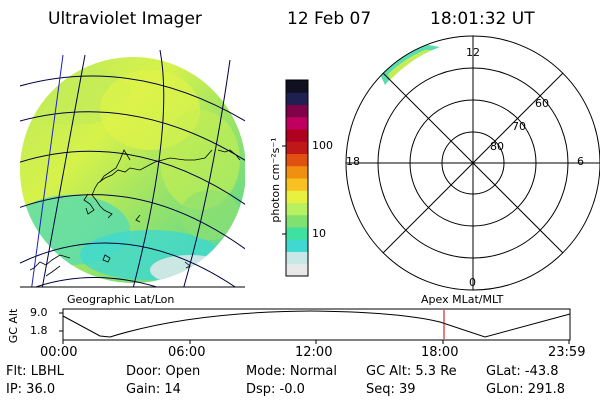 This screenshot has width=600, height=400. What do you see at coordinates (482, 19) in the screenshot?
I see `time-label: 18:01:32 UT` at bounding box center [482, 19].